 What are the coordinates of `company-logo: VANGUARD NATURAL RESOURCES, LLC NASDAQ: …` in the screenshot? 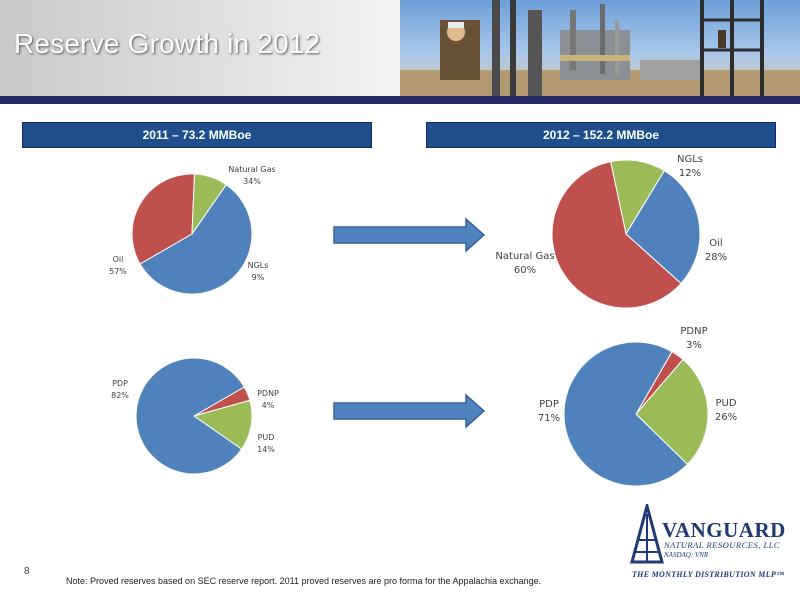 It's located at (708, 545).